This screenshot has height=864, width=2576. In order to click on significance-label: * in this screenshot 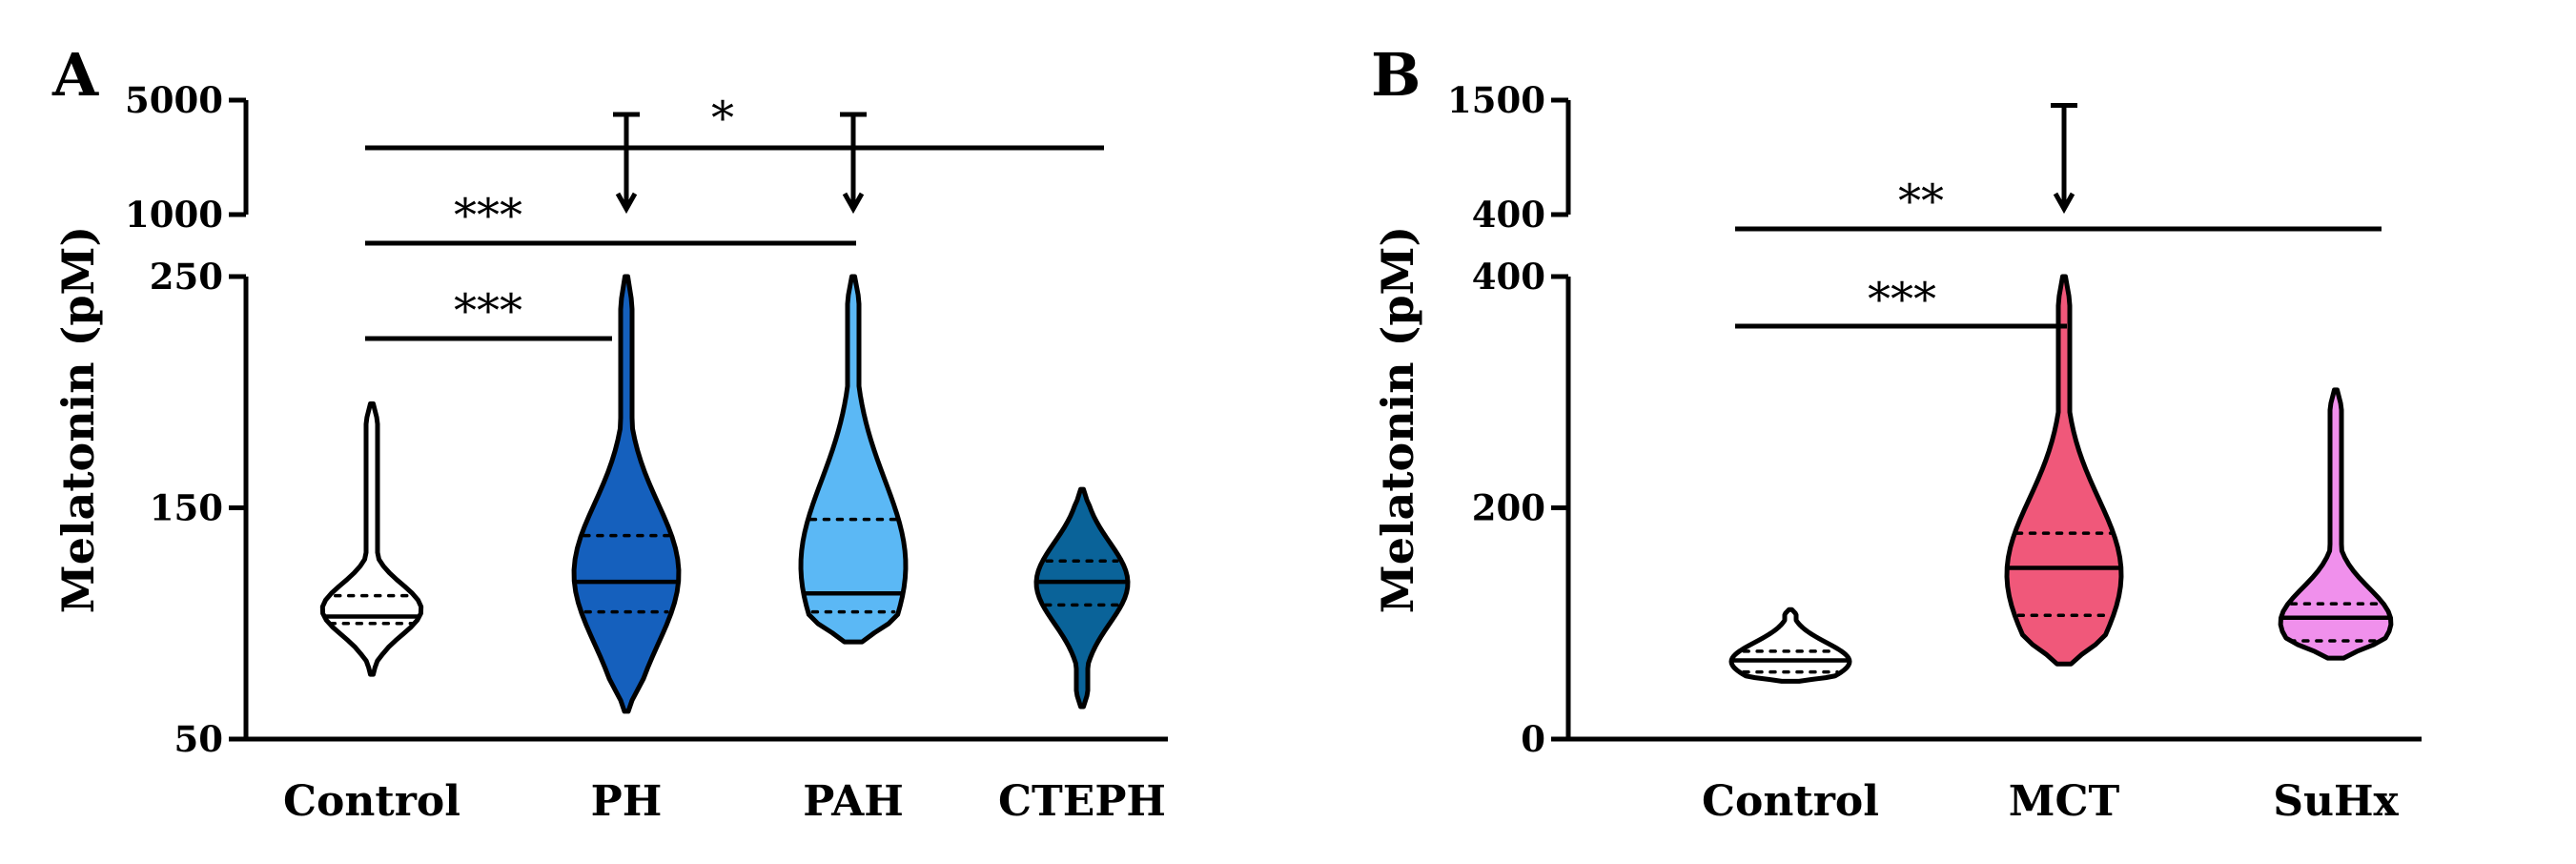, I will do `click(723, 118)`.